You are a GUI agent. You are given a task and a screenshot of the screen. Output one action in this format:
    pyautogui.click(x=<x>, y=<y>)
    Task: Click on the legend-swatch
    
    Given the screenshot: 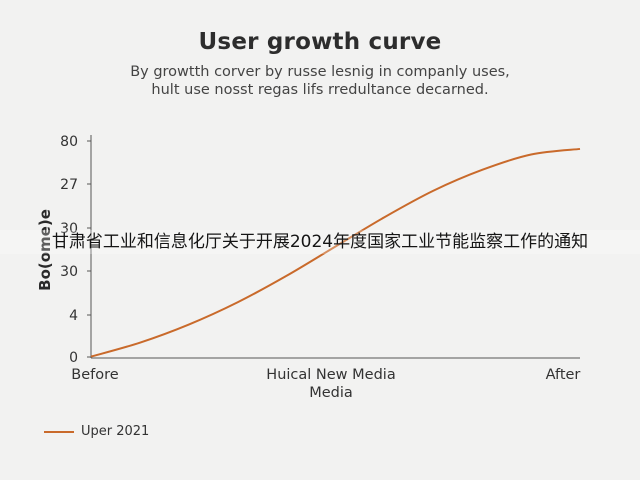 What is the action you would take?
    pyautogui.click(x=59, y=431)
    